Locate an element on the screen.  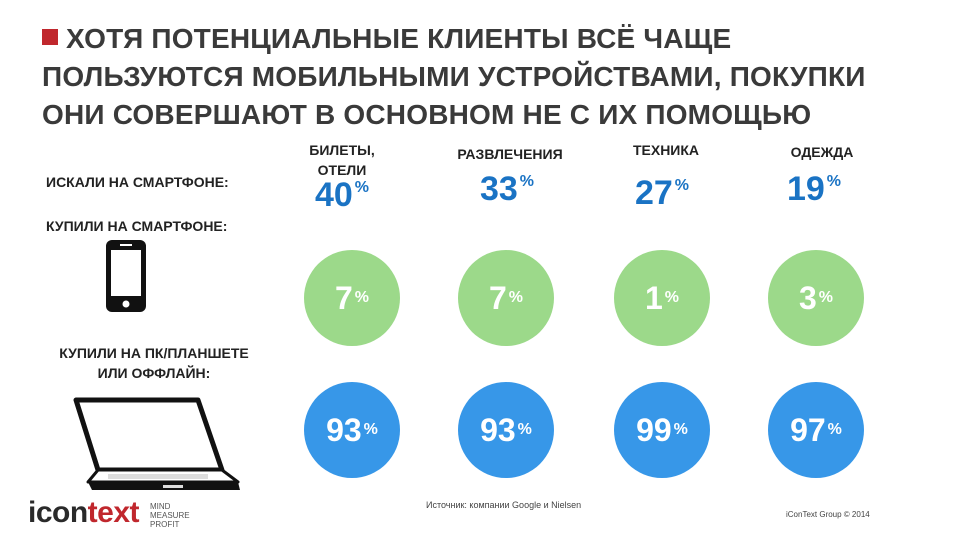
bought-pc-circle: 99% is located at coordinates (662, 430).